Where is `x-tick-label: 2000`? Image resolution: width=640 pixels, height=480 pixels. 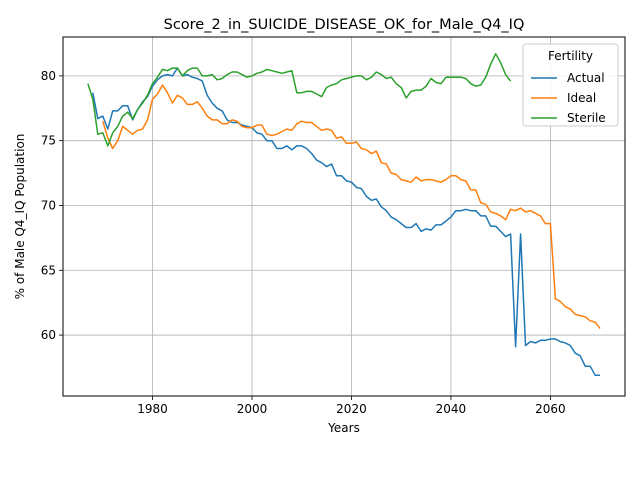 x-tick-label: 2000 is located at coordinates (252, 409).